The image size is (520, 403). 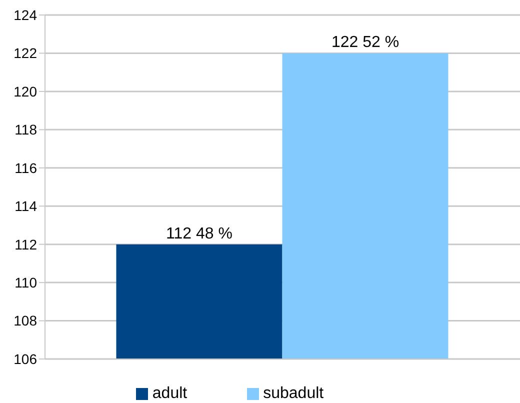 I want to click on data-label: 122 52 %, so click(x=365, y=43).